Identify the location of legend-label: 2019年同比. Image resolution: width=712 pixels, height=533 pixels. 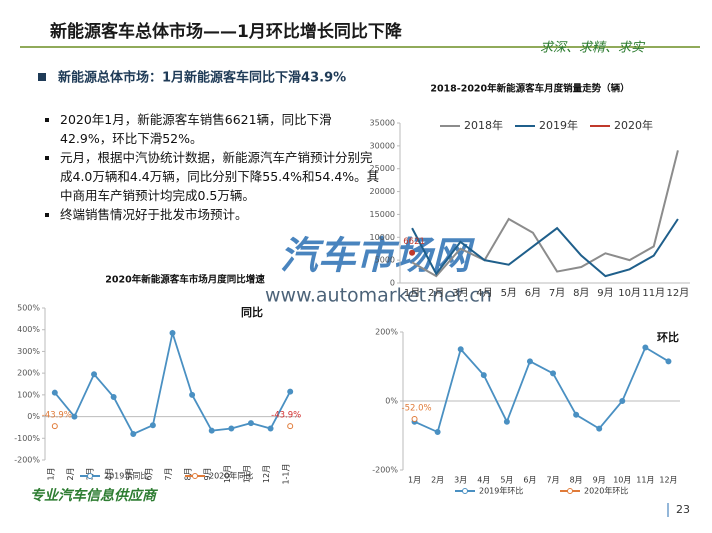
(126, 476).